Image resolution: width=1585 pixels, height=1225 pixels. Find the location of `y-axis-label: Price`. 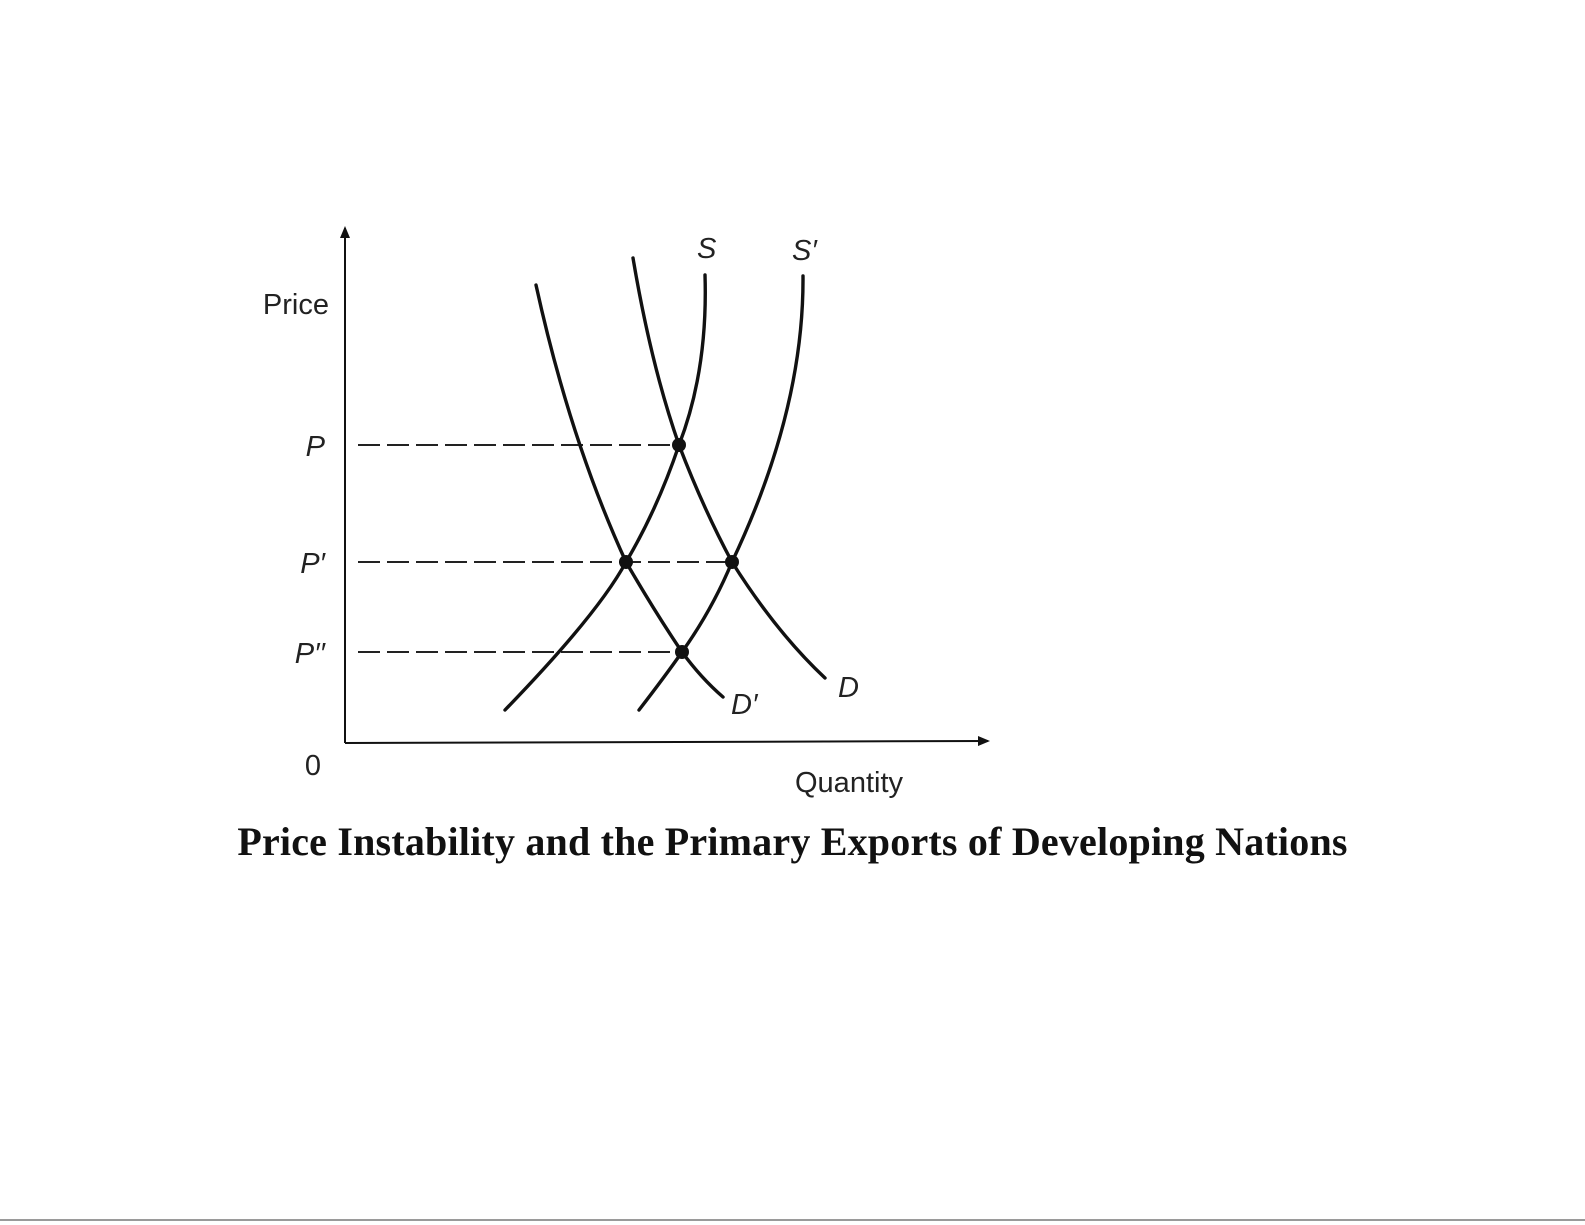

y-axis-label: Price is located at coordinates (296, 305).